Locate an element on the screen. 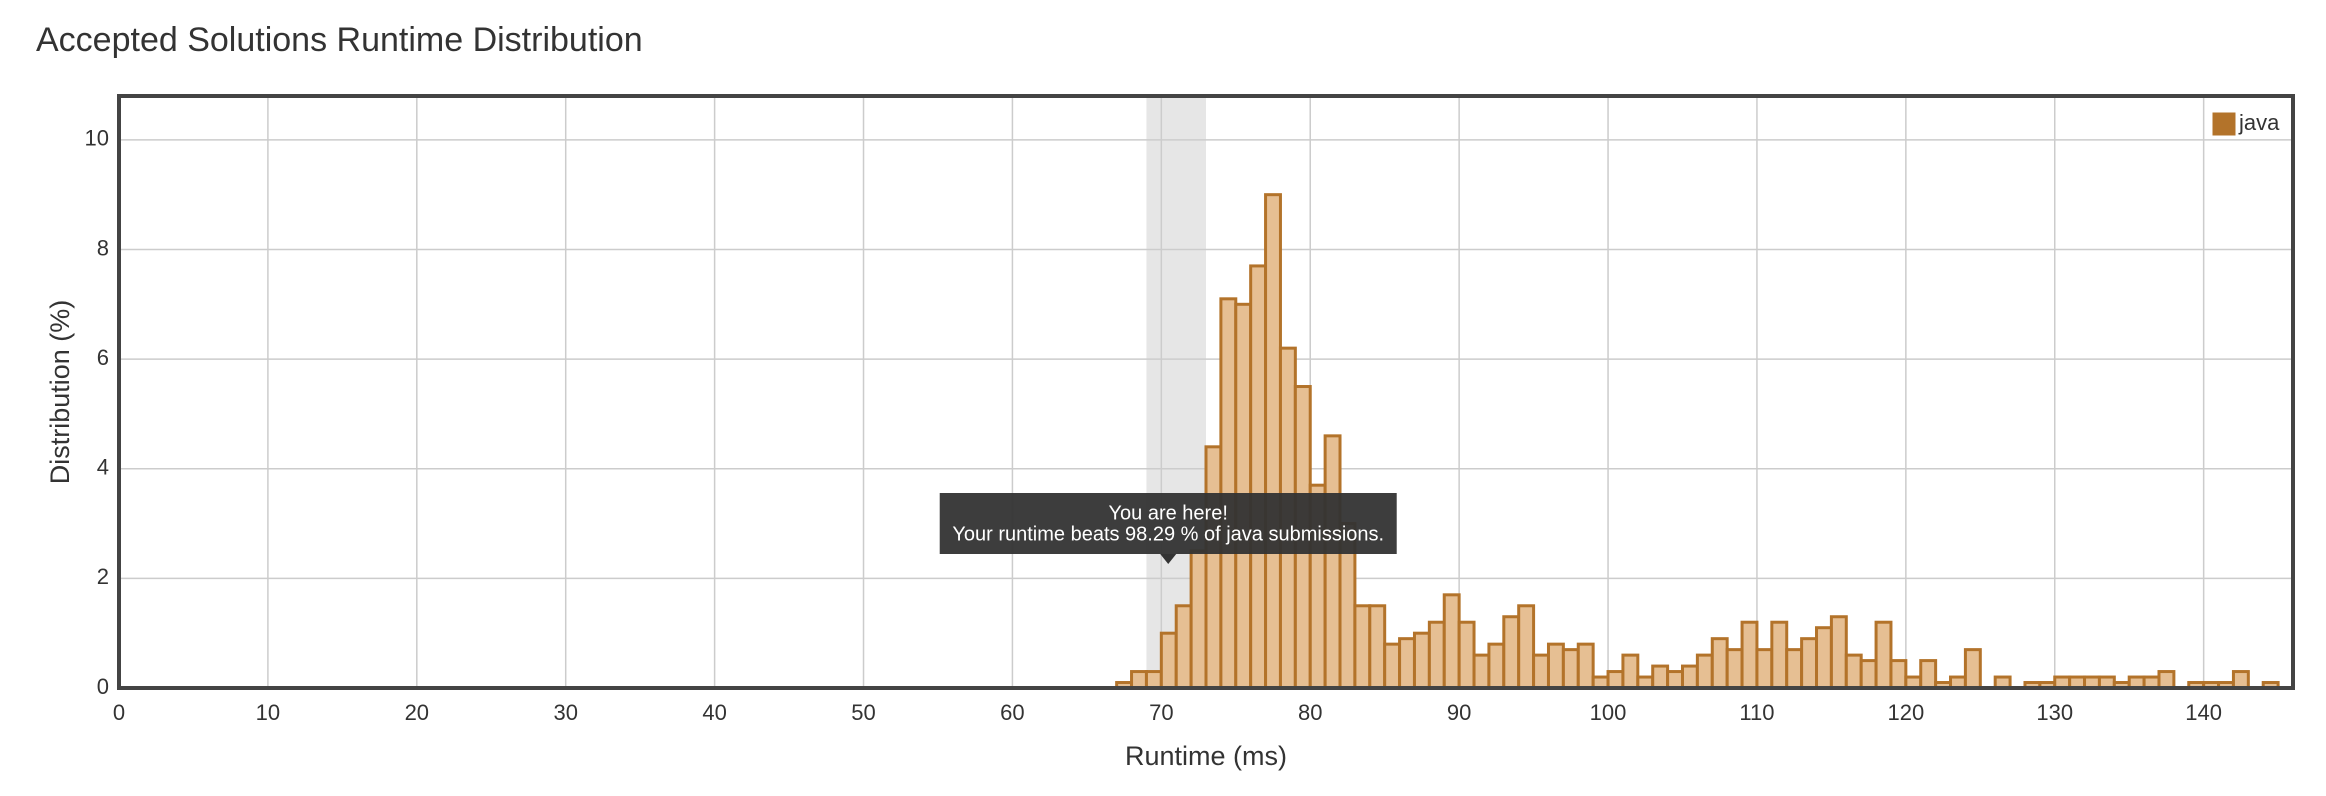 The image size is (2326, 796). tooltip-title: You are here! is located at coordinates (1168, 513).